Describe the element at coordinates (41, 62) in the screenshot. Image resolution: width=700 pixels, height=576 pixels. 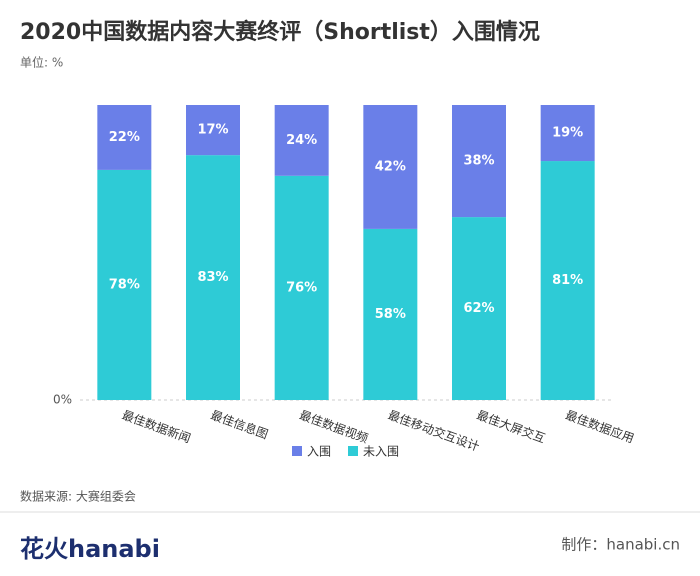
I see `chart-subtitle: 单位: %` at that location.